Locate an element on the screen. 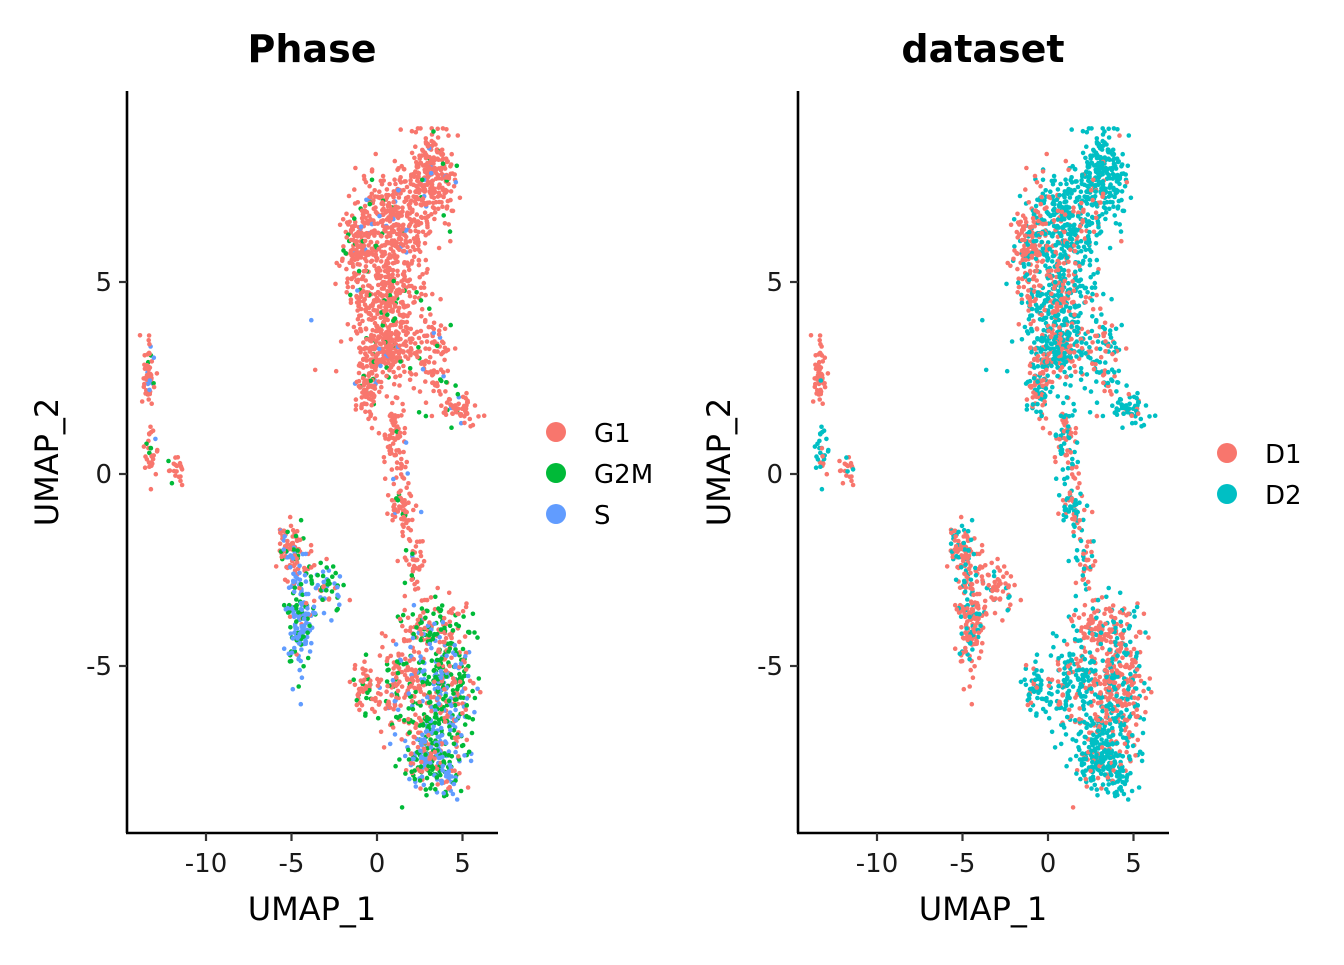 This screenshot has width=1344, height=965. y-tick-label: 0 is located at coordinates (103, 475).